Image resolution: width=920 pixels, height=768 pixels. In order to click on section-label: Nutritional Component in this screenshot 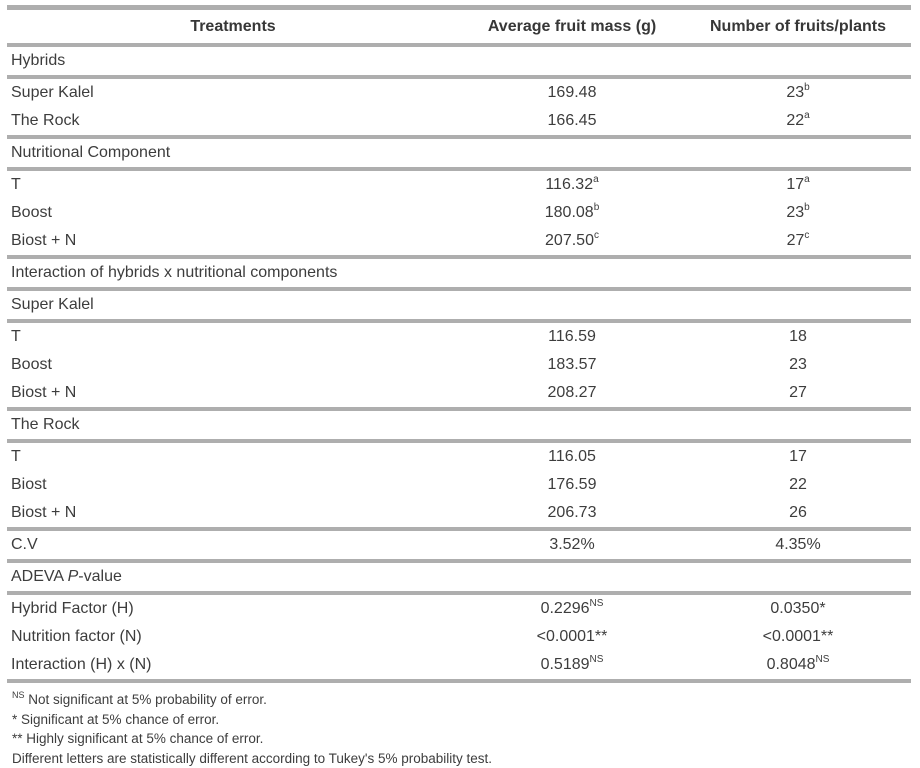, I will do `click(459, 153)`.